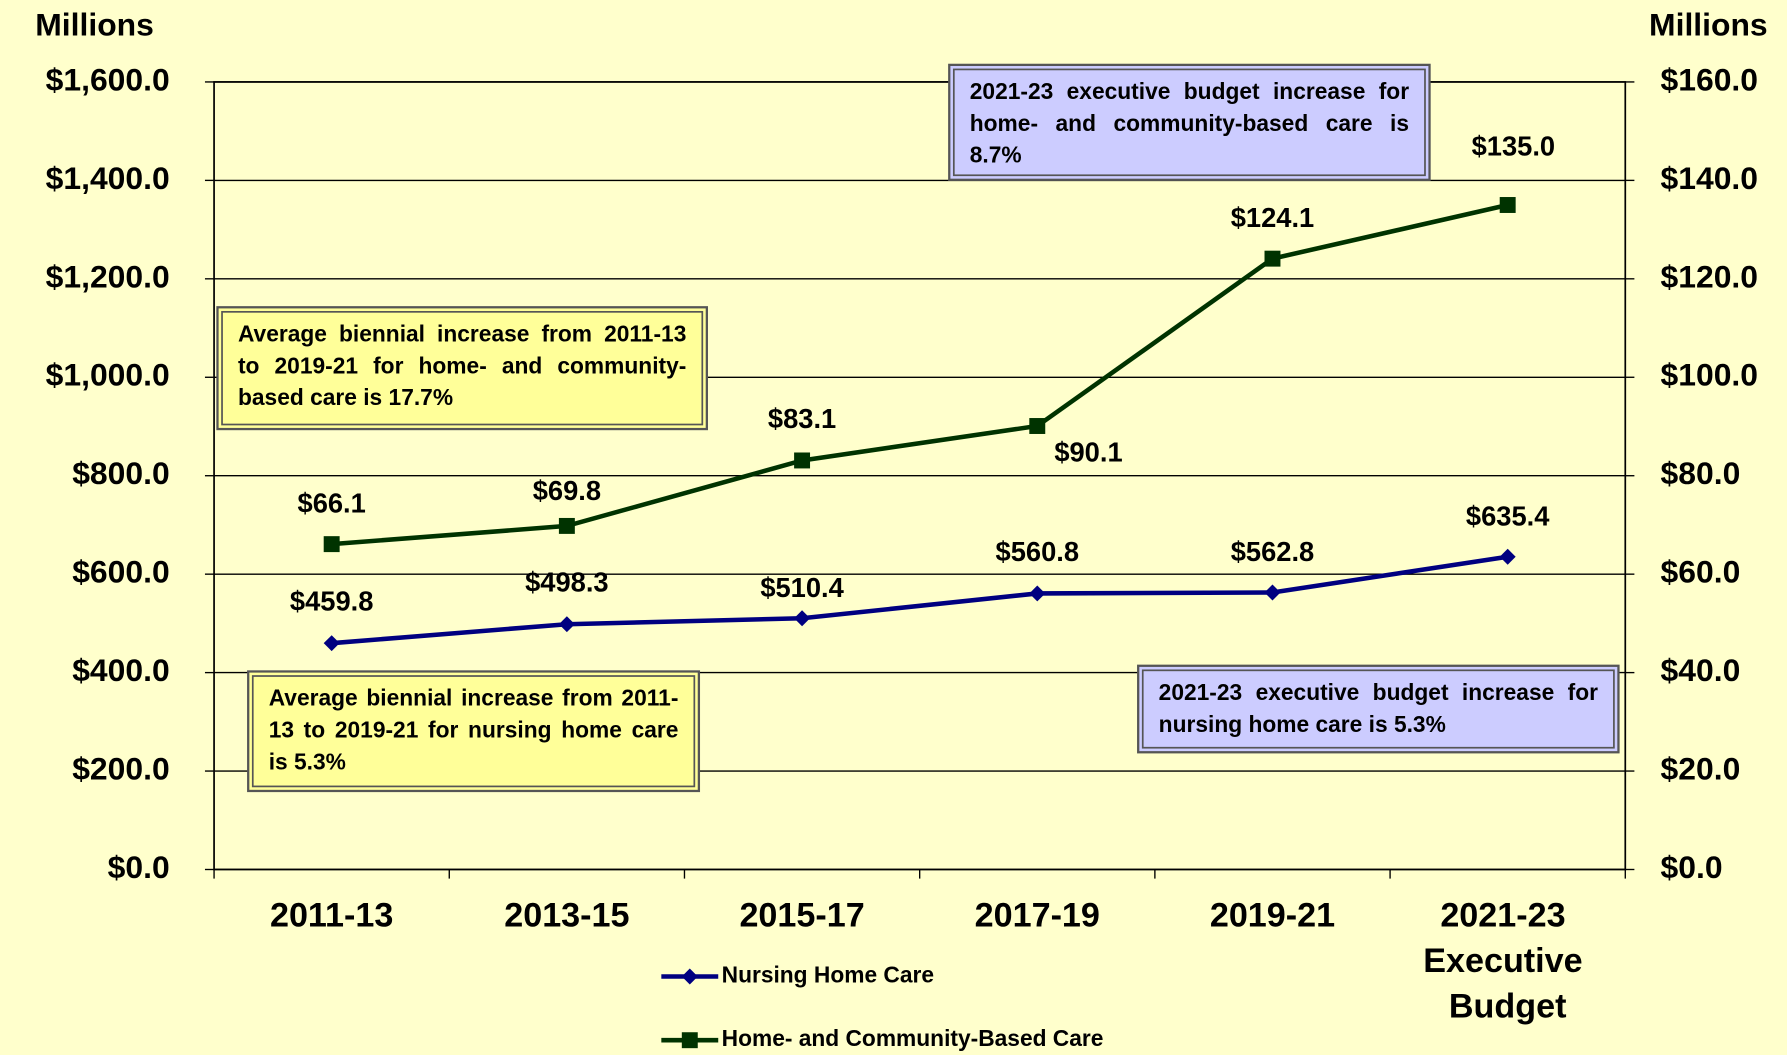 This screenshot has width=1787, height=1055. I want to click on series-line, so click(920, 600).